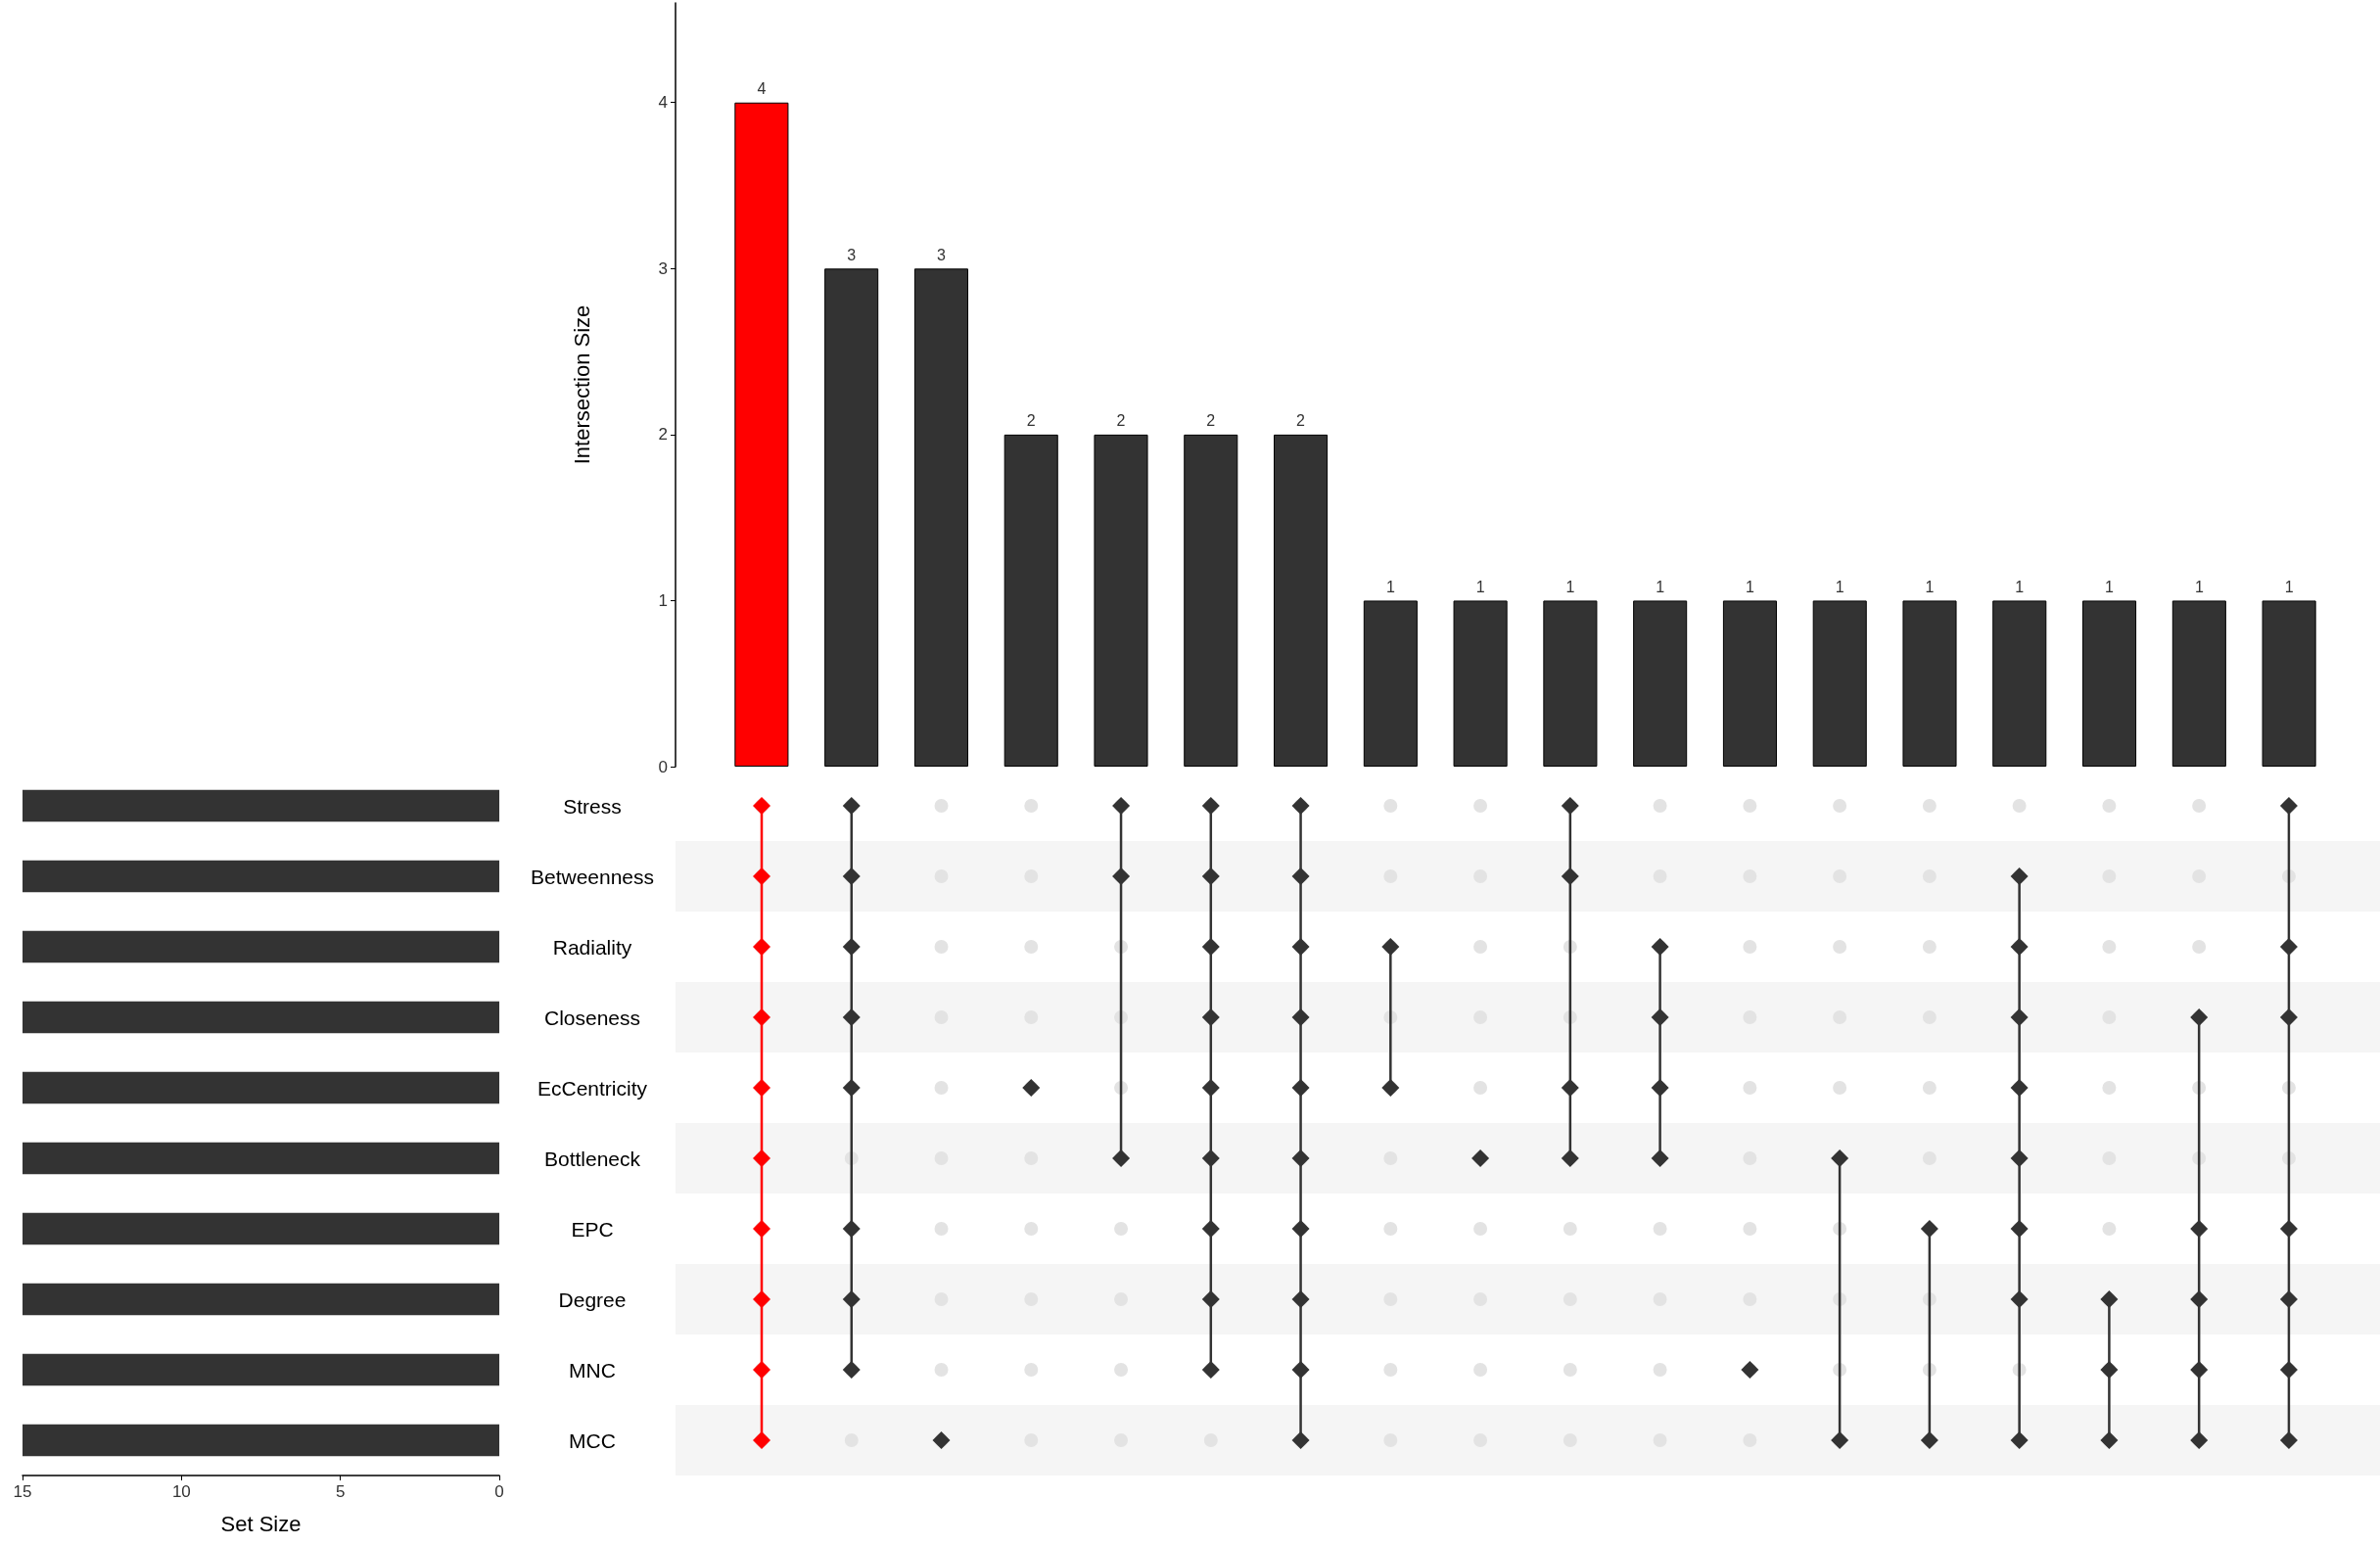 Image resolution: width=2380 pixels, height=1546 pixels. Describe the element at coordinates (592, 1370) in the screenshot. I see `y-tick-label: MNC` at that location.